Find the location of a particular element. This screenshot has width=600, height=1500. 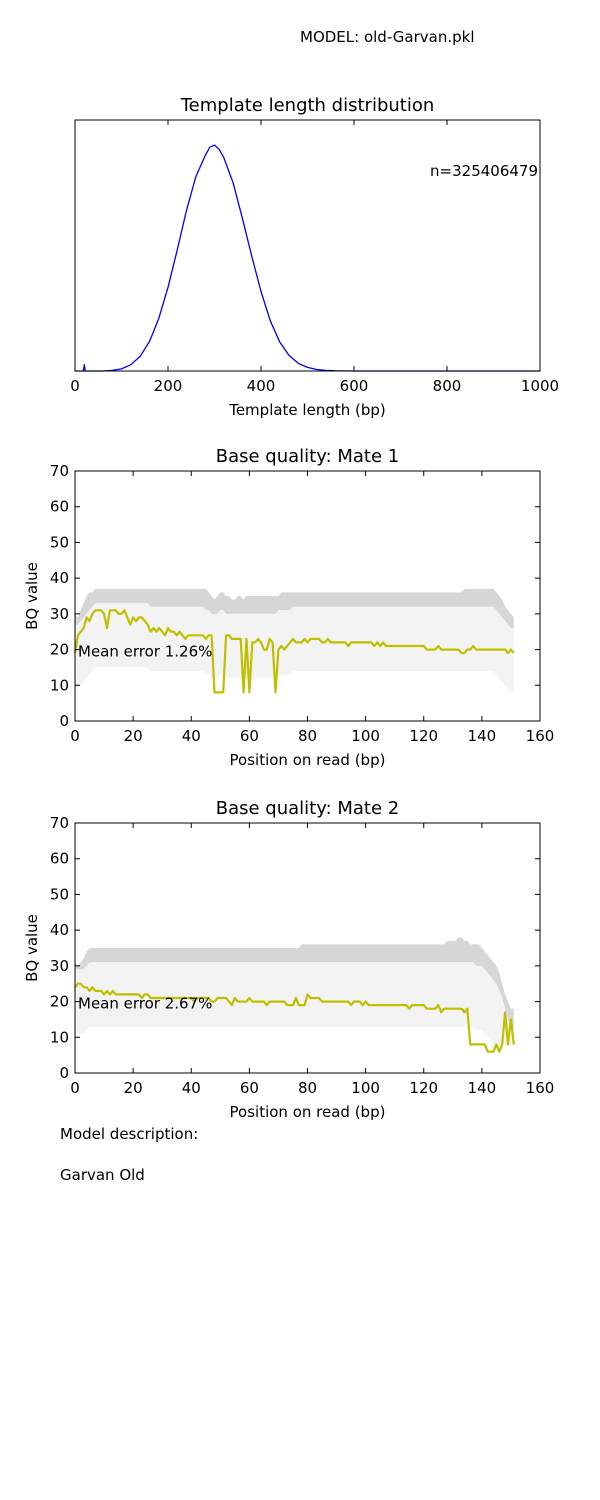

model-description-label: Model description: is located at coordinates (129, 1134).